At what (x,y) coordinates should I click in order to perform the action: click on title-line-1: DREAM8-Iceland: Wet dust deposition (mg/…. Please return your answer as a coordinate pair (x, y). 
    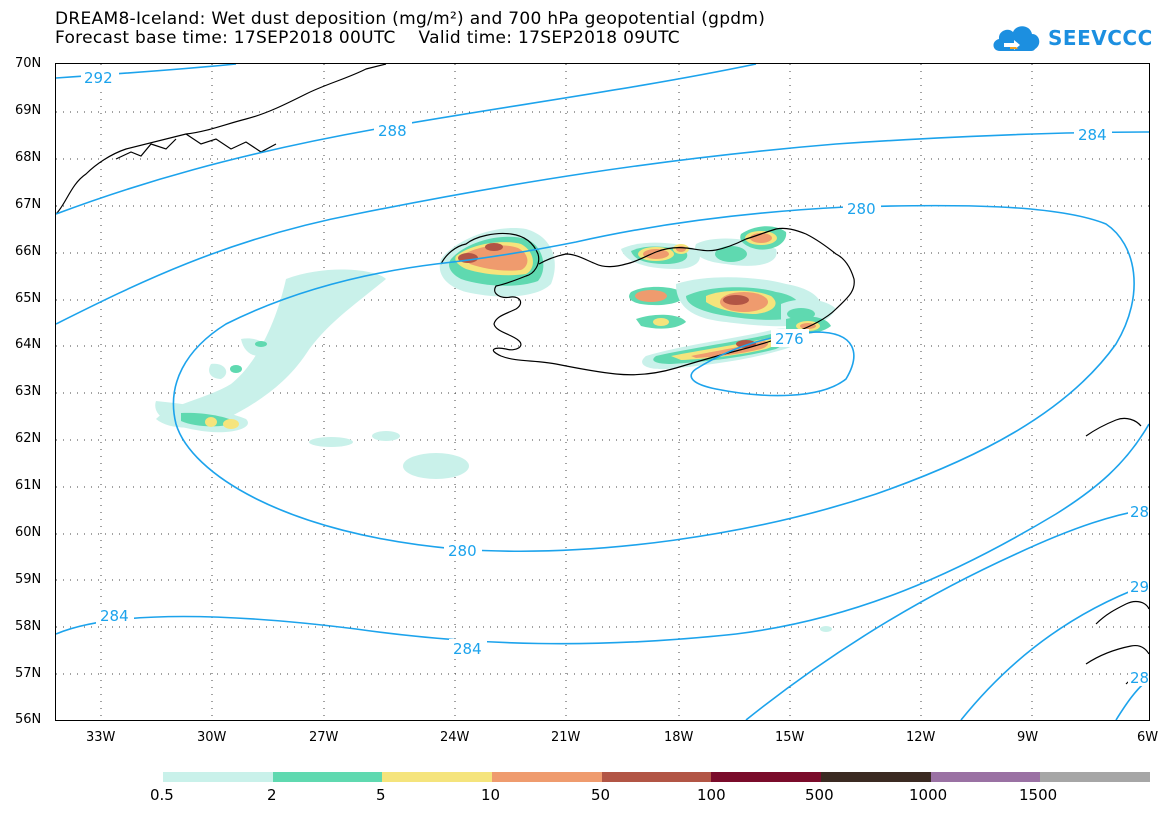
    Looking at the image, I should click on (410, 19).